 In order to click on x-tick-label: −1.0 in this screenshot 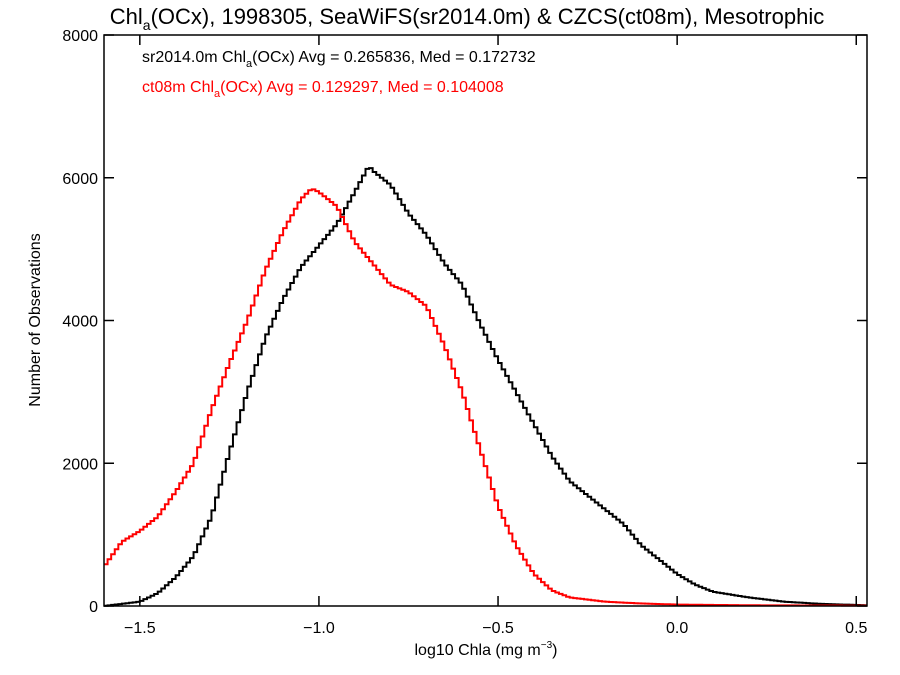, I will do `click(319, 628)`.